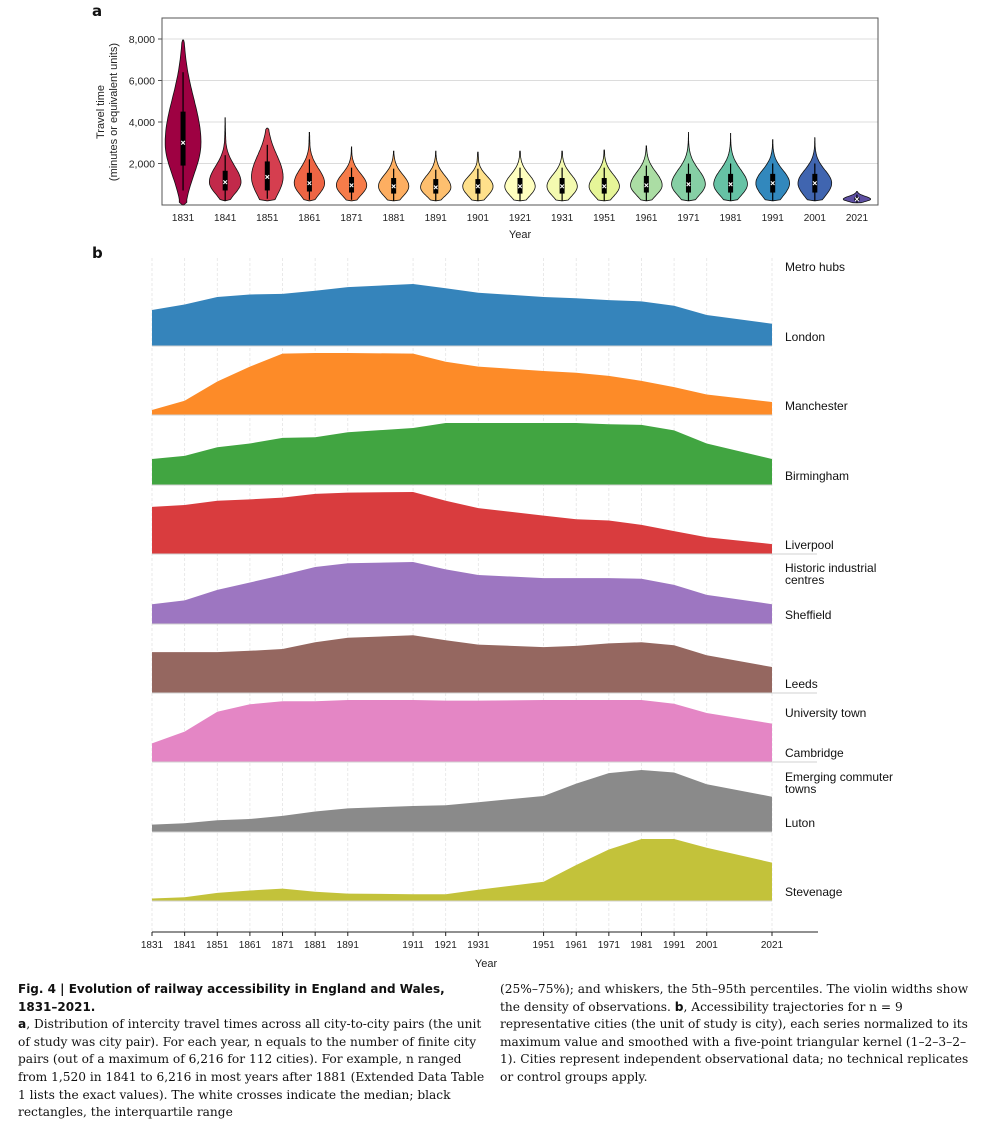 This screenshot has height=1122, width=1008. Describe the element at coordinates (142, 40) in the screenshot. I see `y-tick-label: 8,000` at that location.